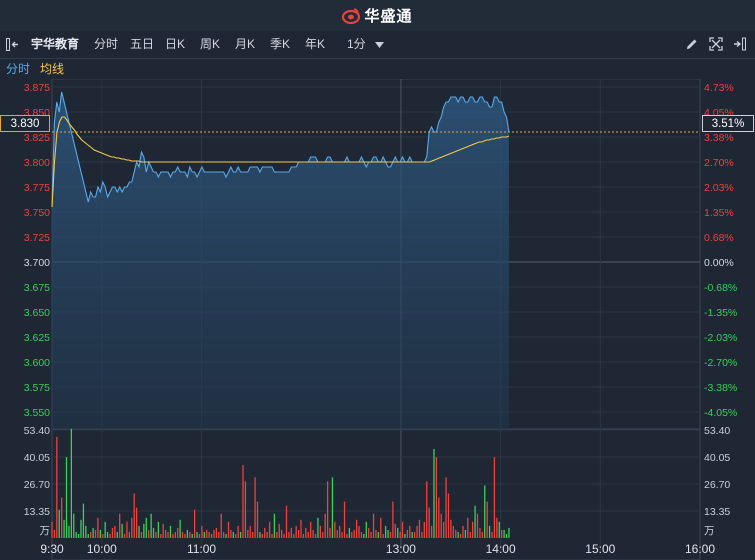  Describe the element at coordinates (720, 338) in the screenshot. I see `pct-tick-label: -2.03%` at that location.